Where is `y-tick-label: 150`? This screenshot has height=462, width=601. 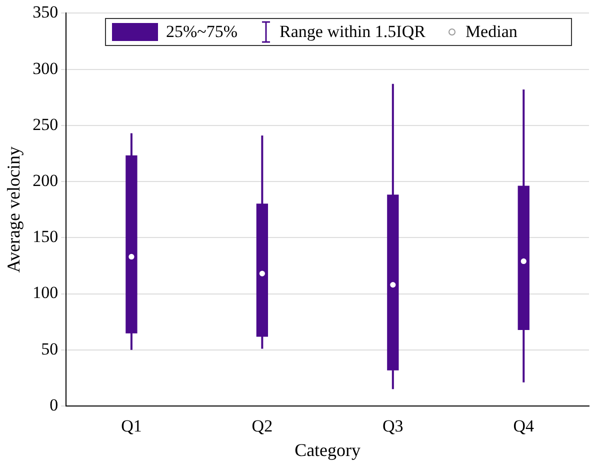
y-tick-label: 150 is located at coordinates (45, 236).